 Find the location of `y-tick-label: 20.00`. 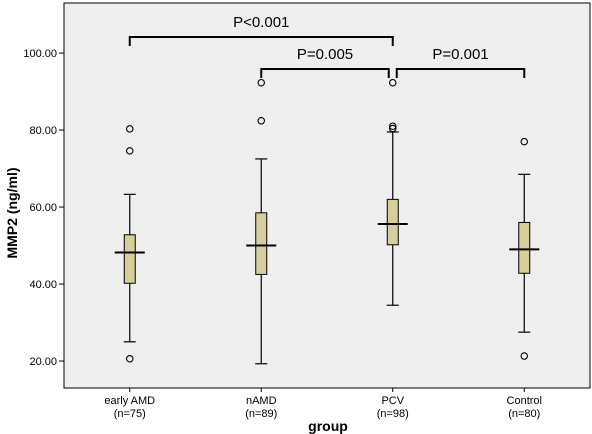

y-tick-label: 20.00 is located at coordinates (43, 362).